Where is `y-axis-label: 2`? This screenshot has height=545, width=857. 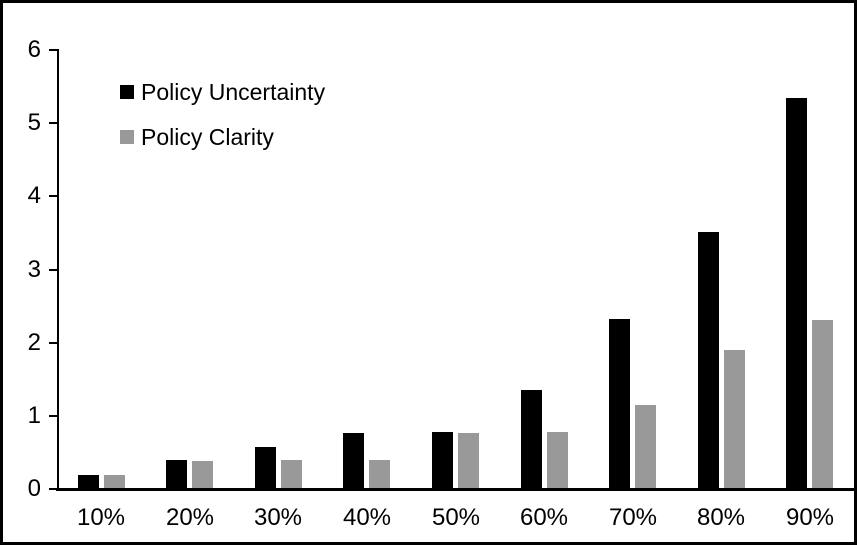
y-axis-label: 2 is located at coordinates (34, 342).